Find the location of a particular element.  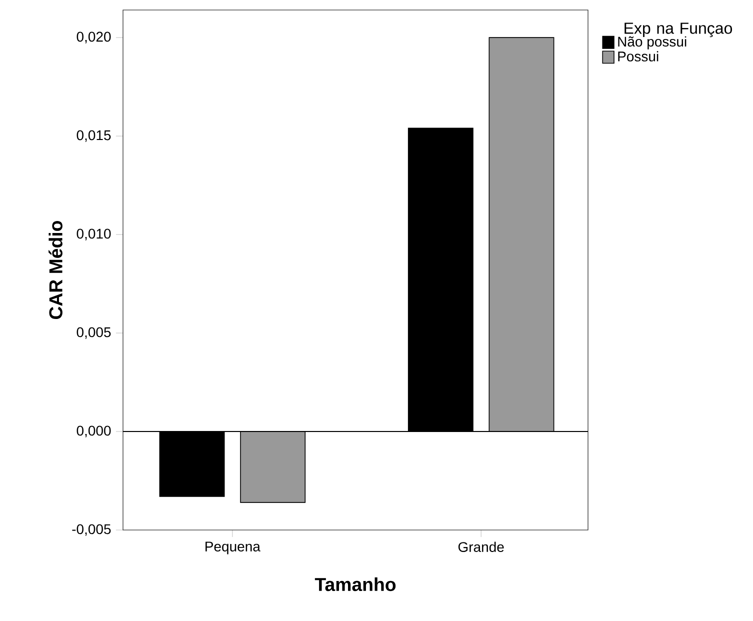

y-tick-label: 0,010 is located at coordinates (93, 234).